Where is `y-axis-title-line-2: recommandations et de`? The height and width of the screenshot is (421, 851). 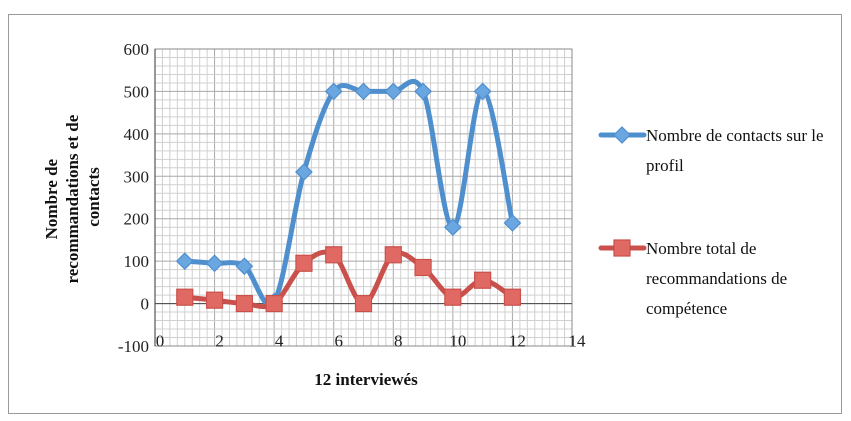
y-axis-title-line-2: recommandations et de is located at coordinates (72, 198).